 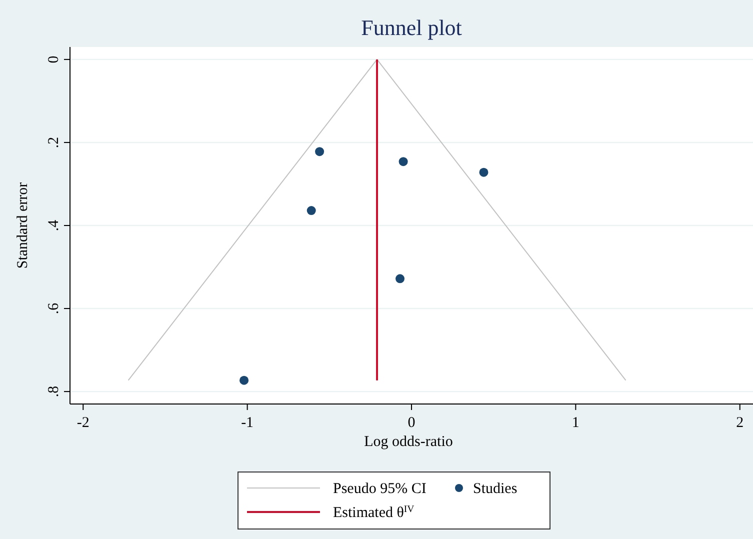 I want to click on y-tick-label: 0, so click(x=54, y=60).